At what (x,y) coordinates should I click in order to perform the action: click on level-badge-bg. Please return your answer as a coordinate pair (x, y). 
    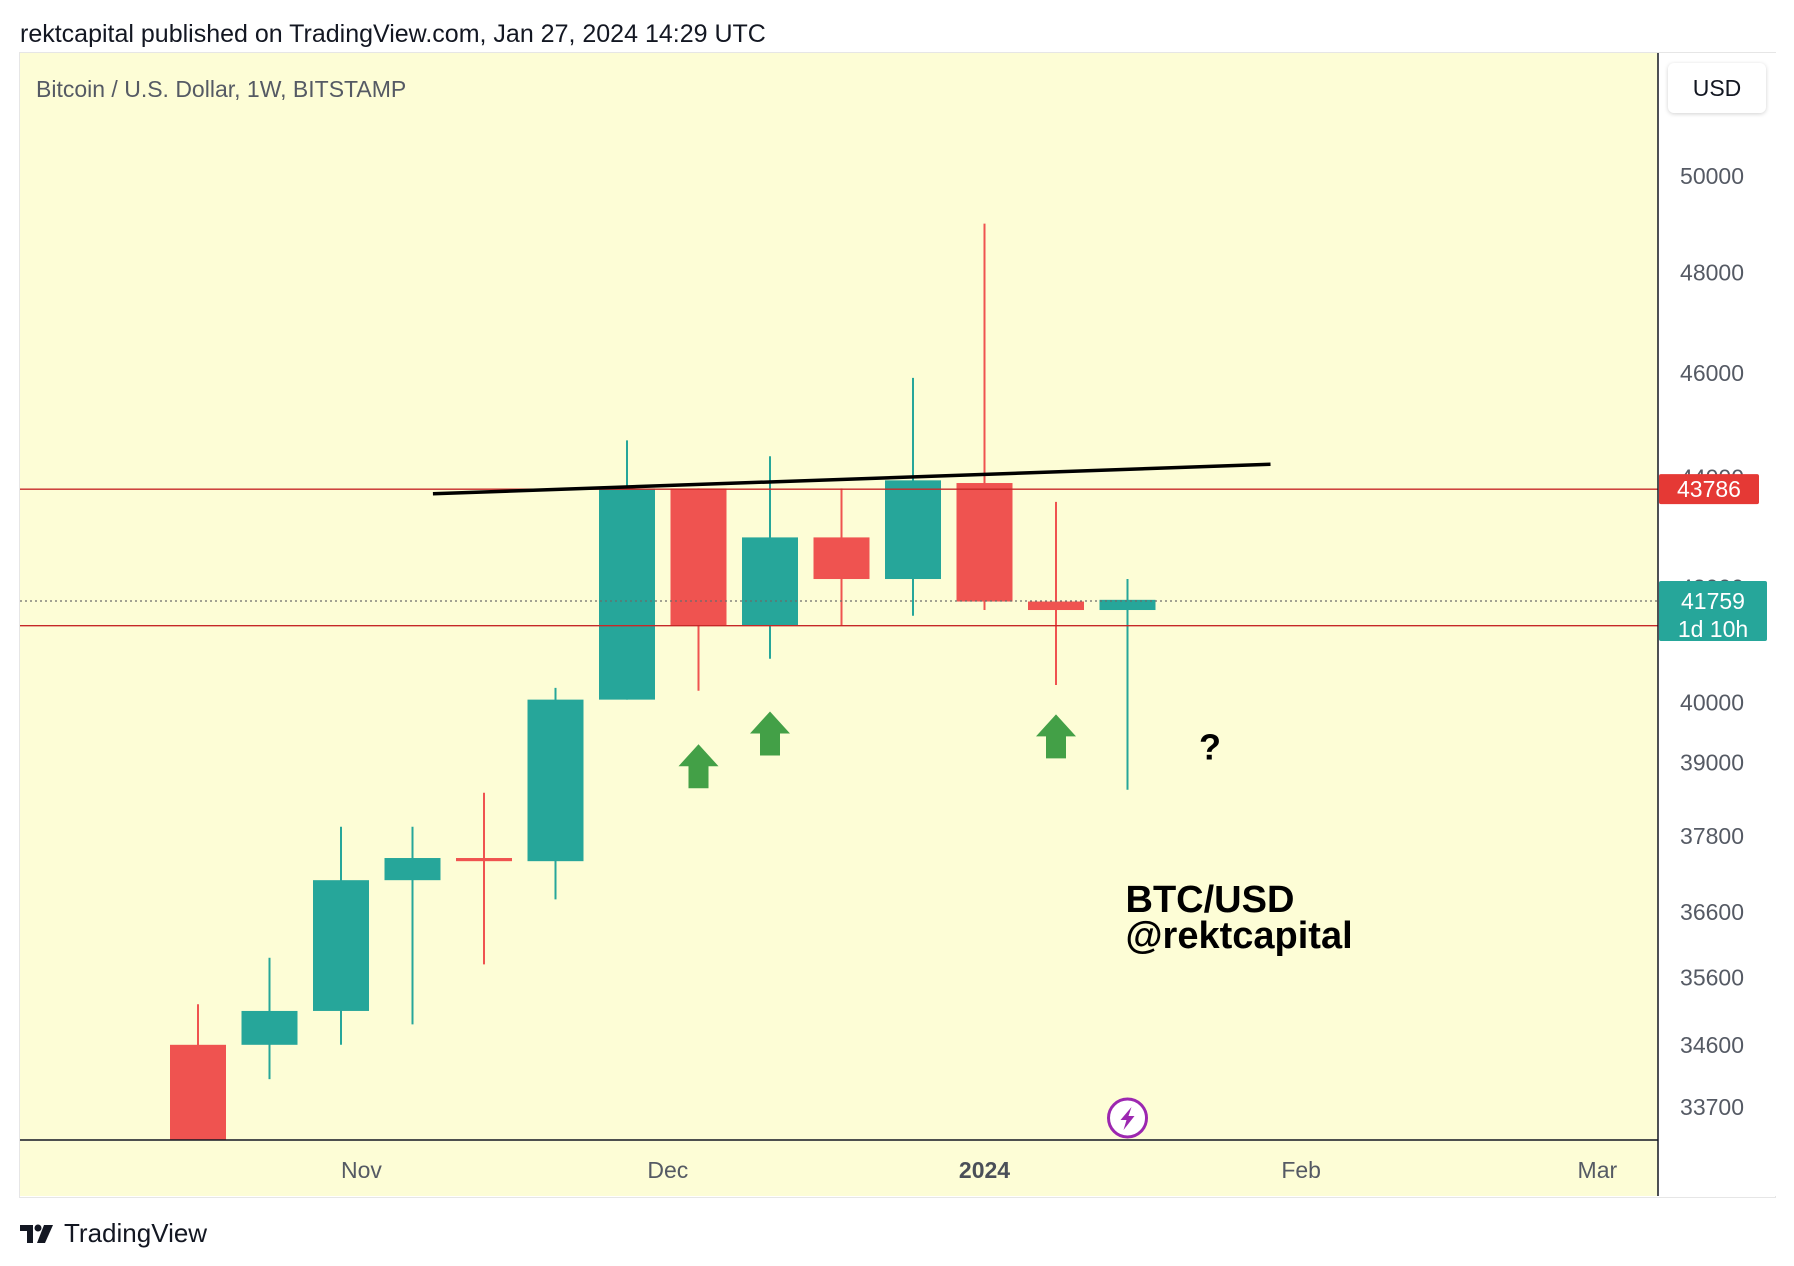
    Looking at the image, I should click on (1709, 489).